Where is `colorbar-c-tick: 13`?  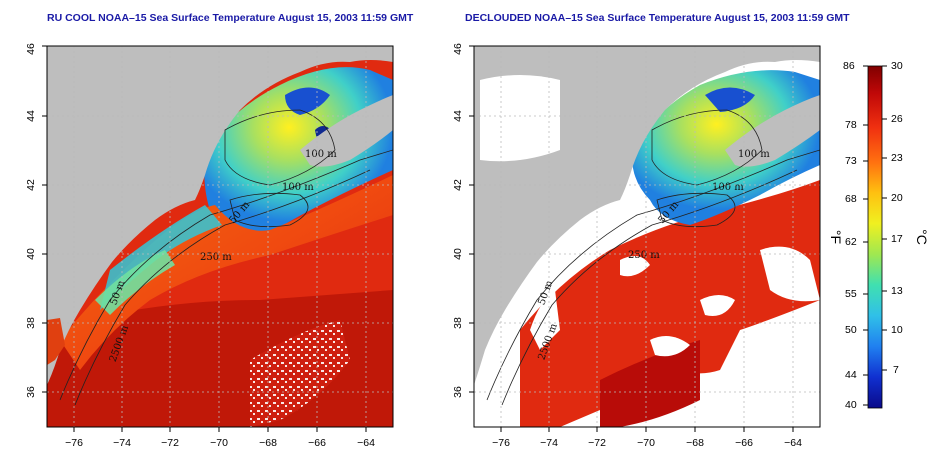 colorbar-c-tick: 13 is located at coordinates (897, 291).